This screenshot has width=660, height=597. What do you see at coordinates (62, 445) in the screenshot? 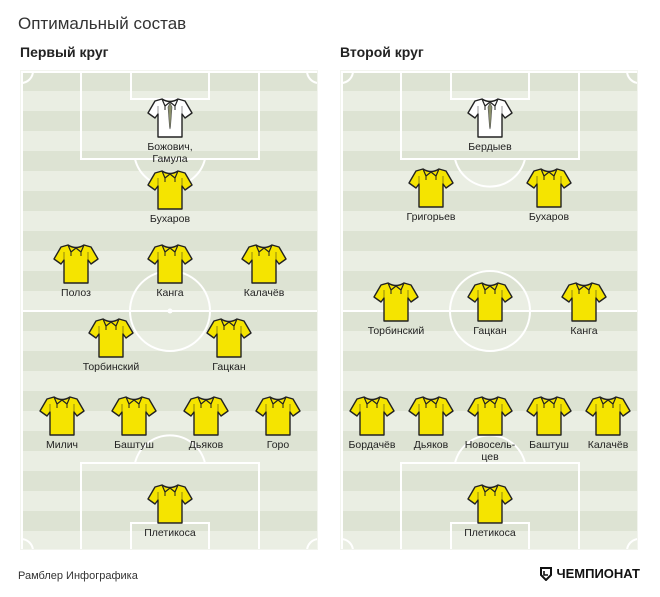
I see `player-name: Милич` at bounding box center [62, 445].